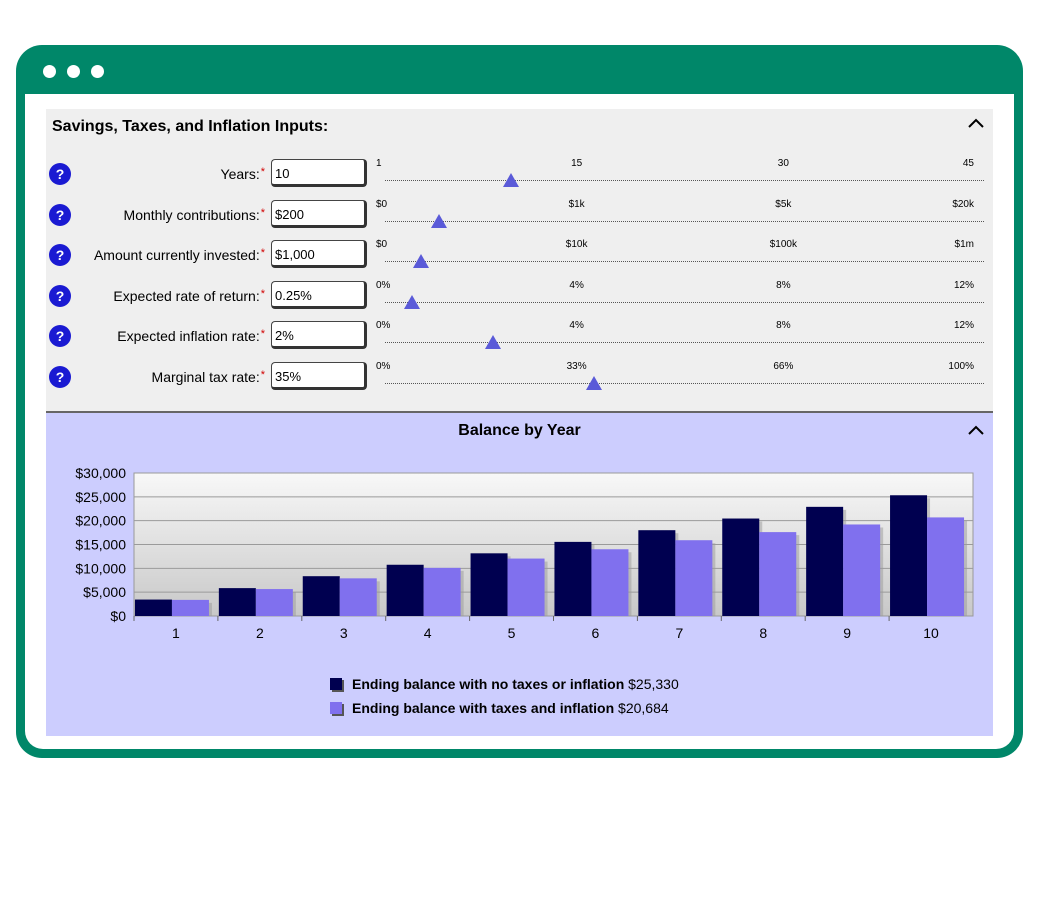 Image resolution: width=1038 pixels, height=900 pixels. Describe the element at coordinates (319, 376) in the screenshot. I see `input-field: 35%` at that location.